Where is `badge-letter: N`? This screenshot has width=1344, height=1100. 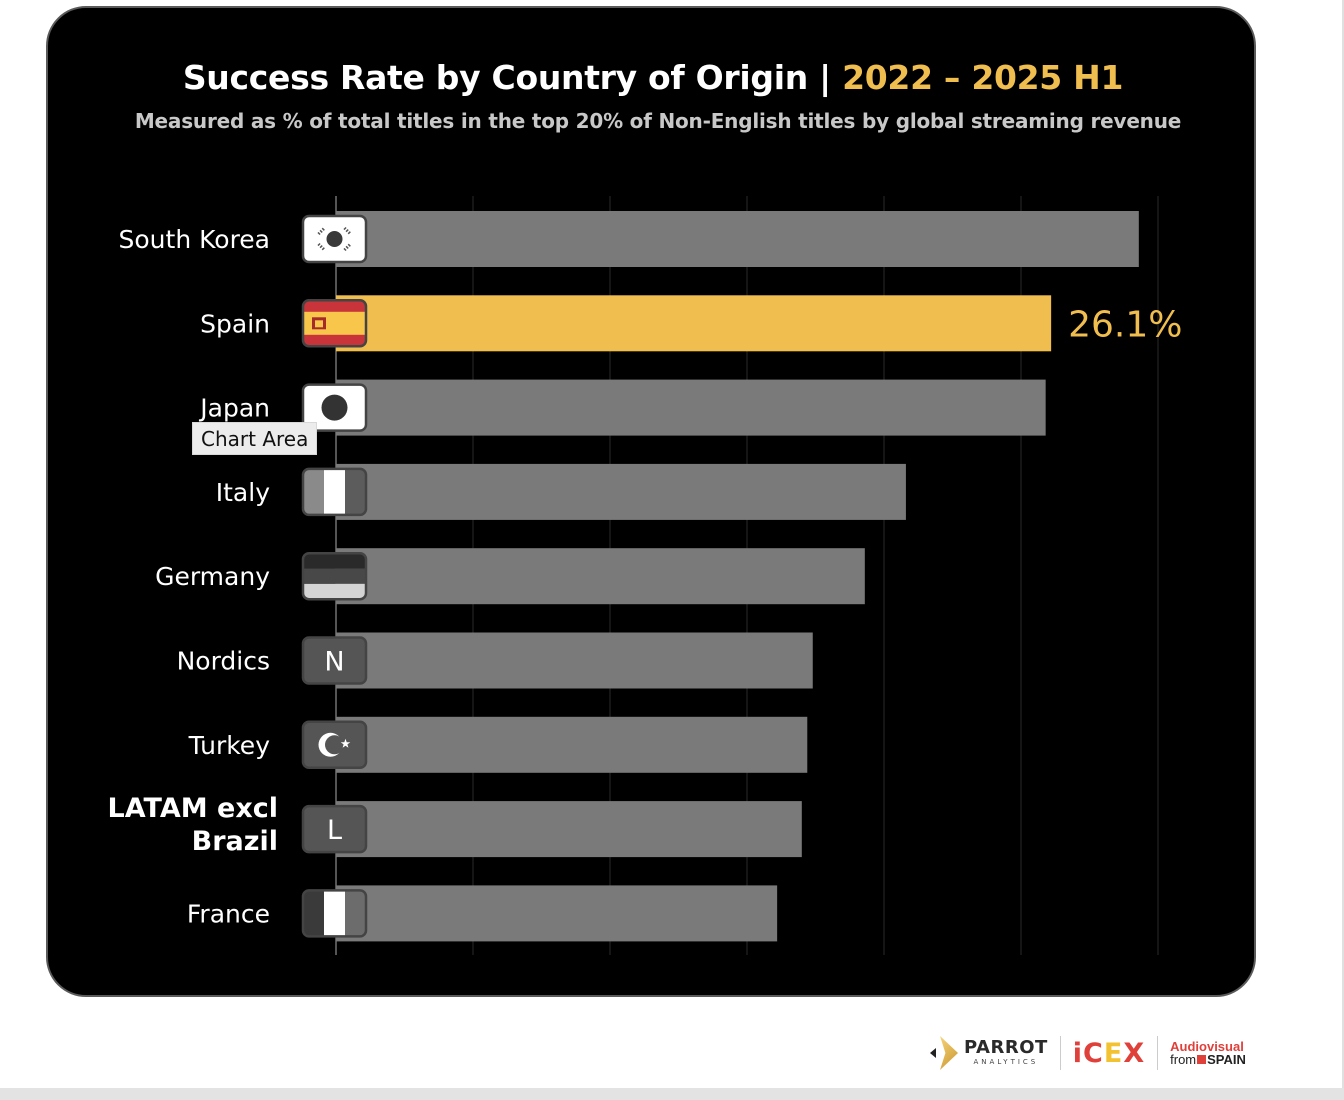 badge-letter: N is located at coordinates (334, 662).